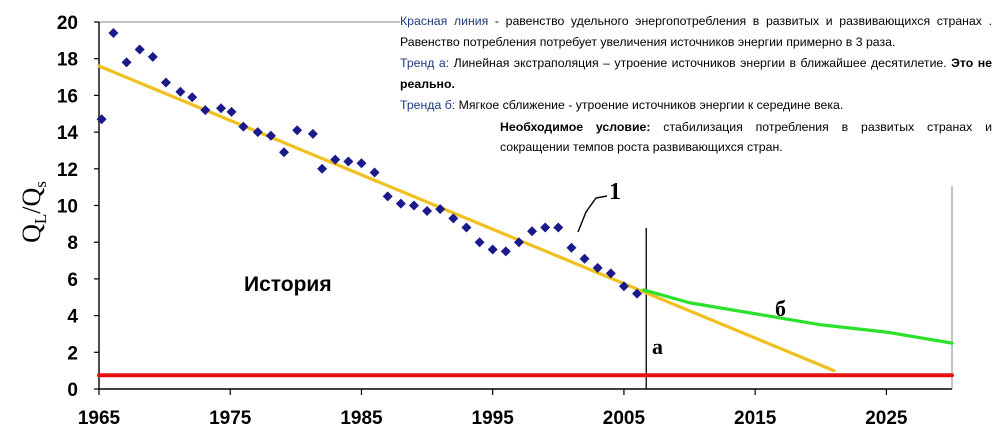 Image resolution: width=1000 pixels, height=442 pixels. I want to click on note-trend-b-label: Тренда б:, so click(428, 105).